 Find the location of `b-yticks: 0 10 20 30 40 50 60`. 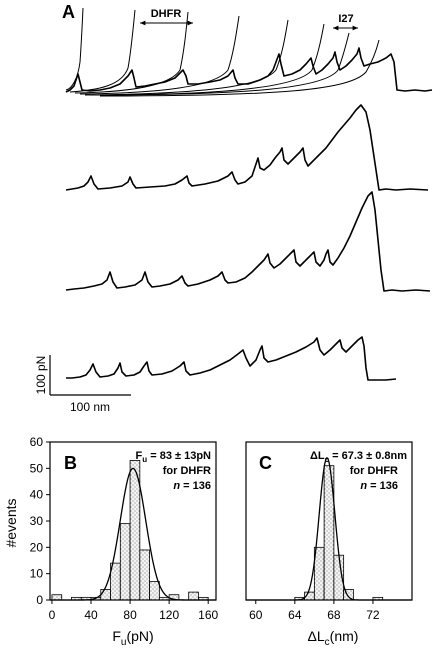

b-yticks: 0 10 20 30 40 50 60 is located at coordinates (40, 521).